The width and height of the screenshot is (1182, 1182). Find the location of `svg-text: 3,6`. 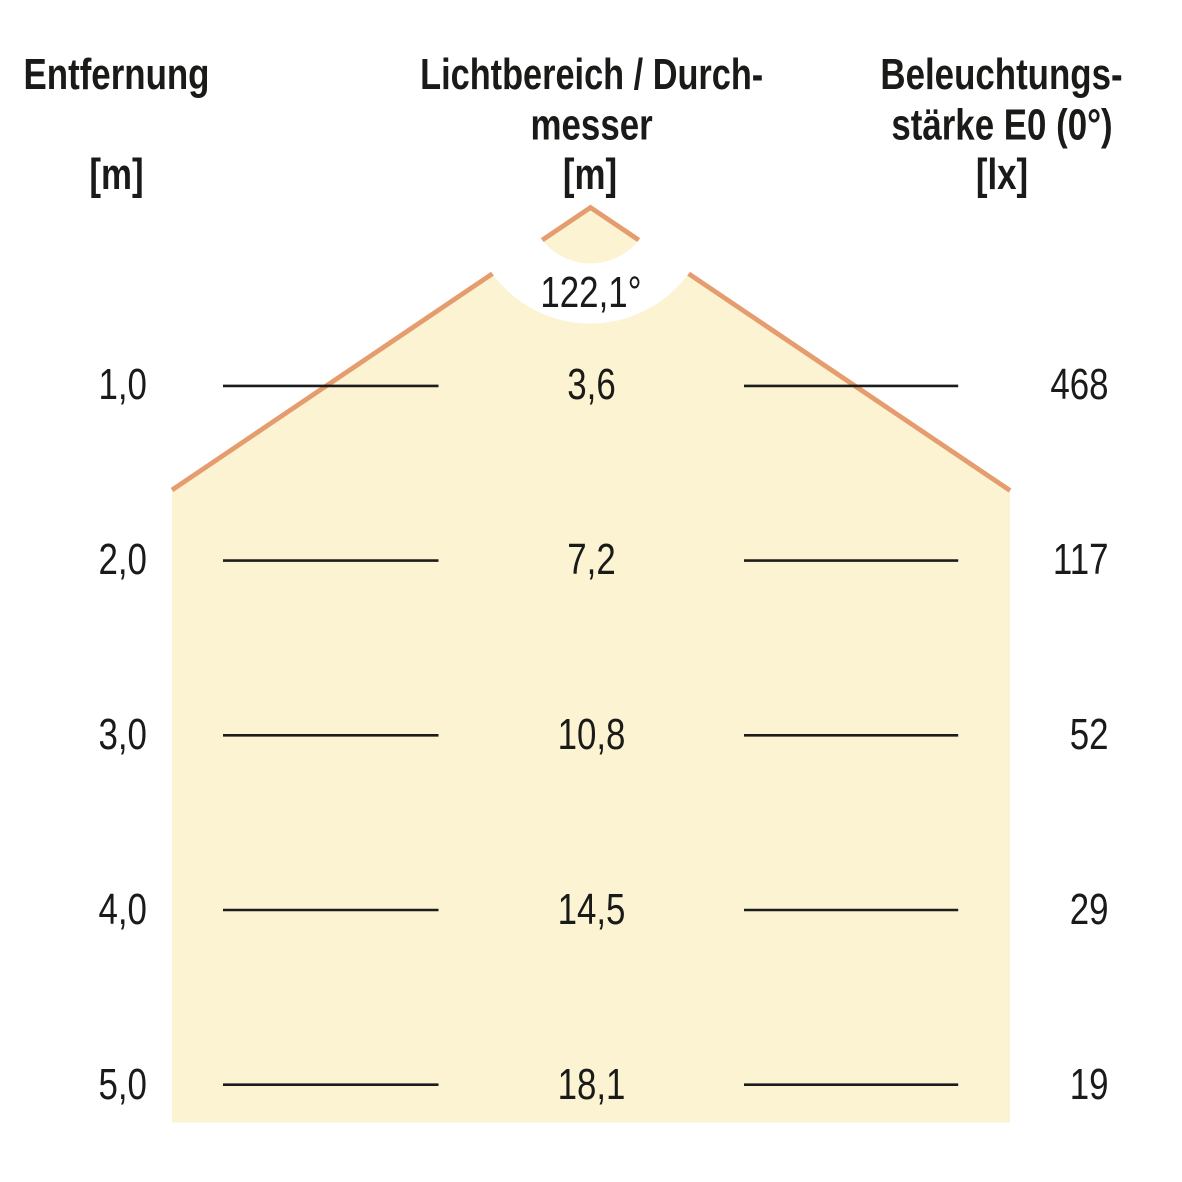

svg-text: 3,6 is located at coordinates (591, 384).